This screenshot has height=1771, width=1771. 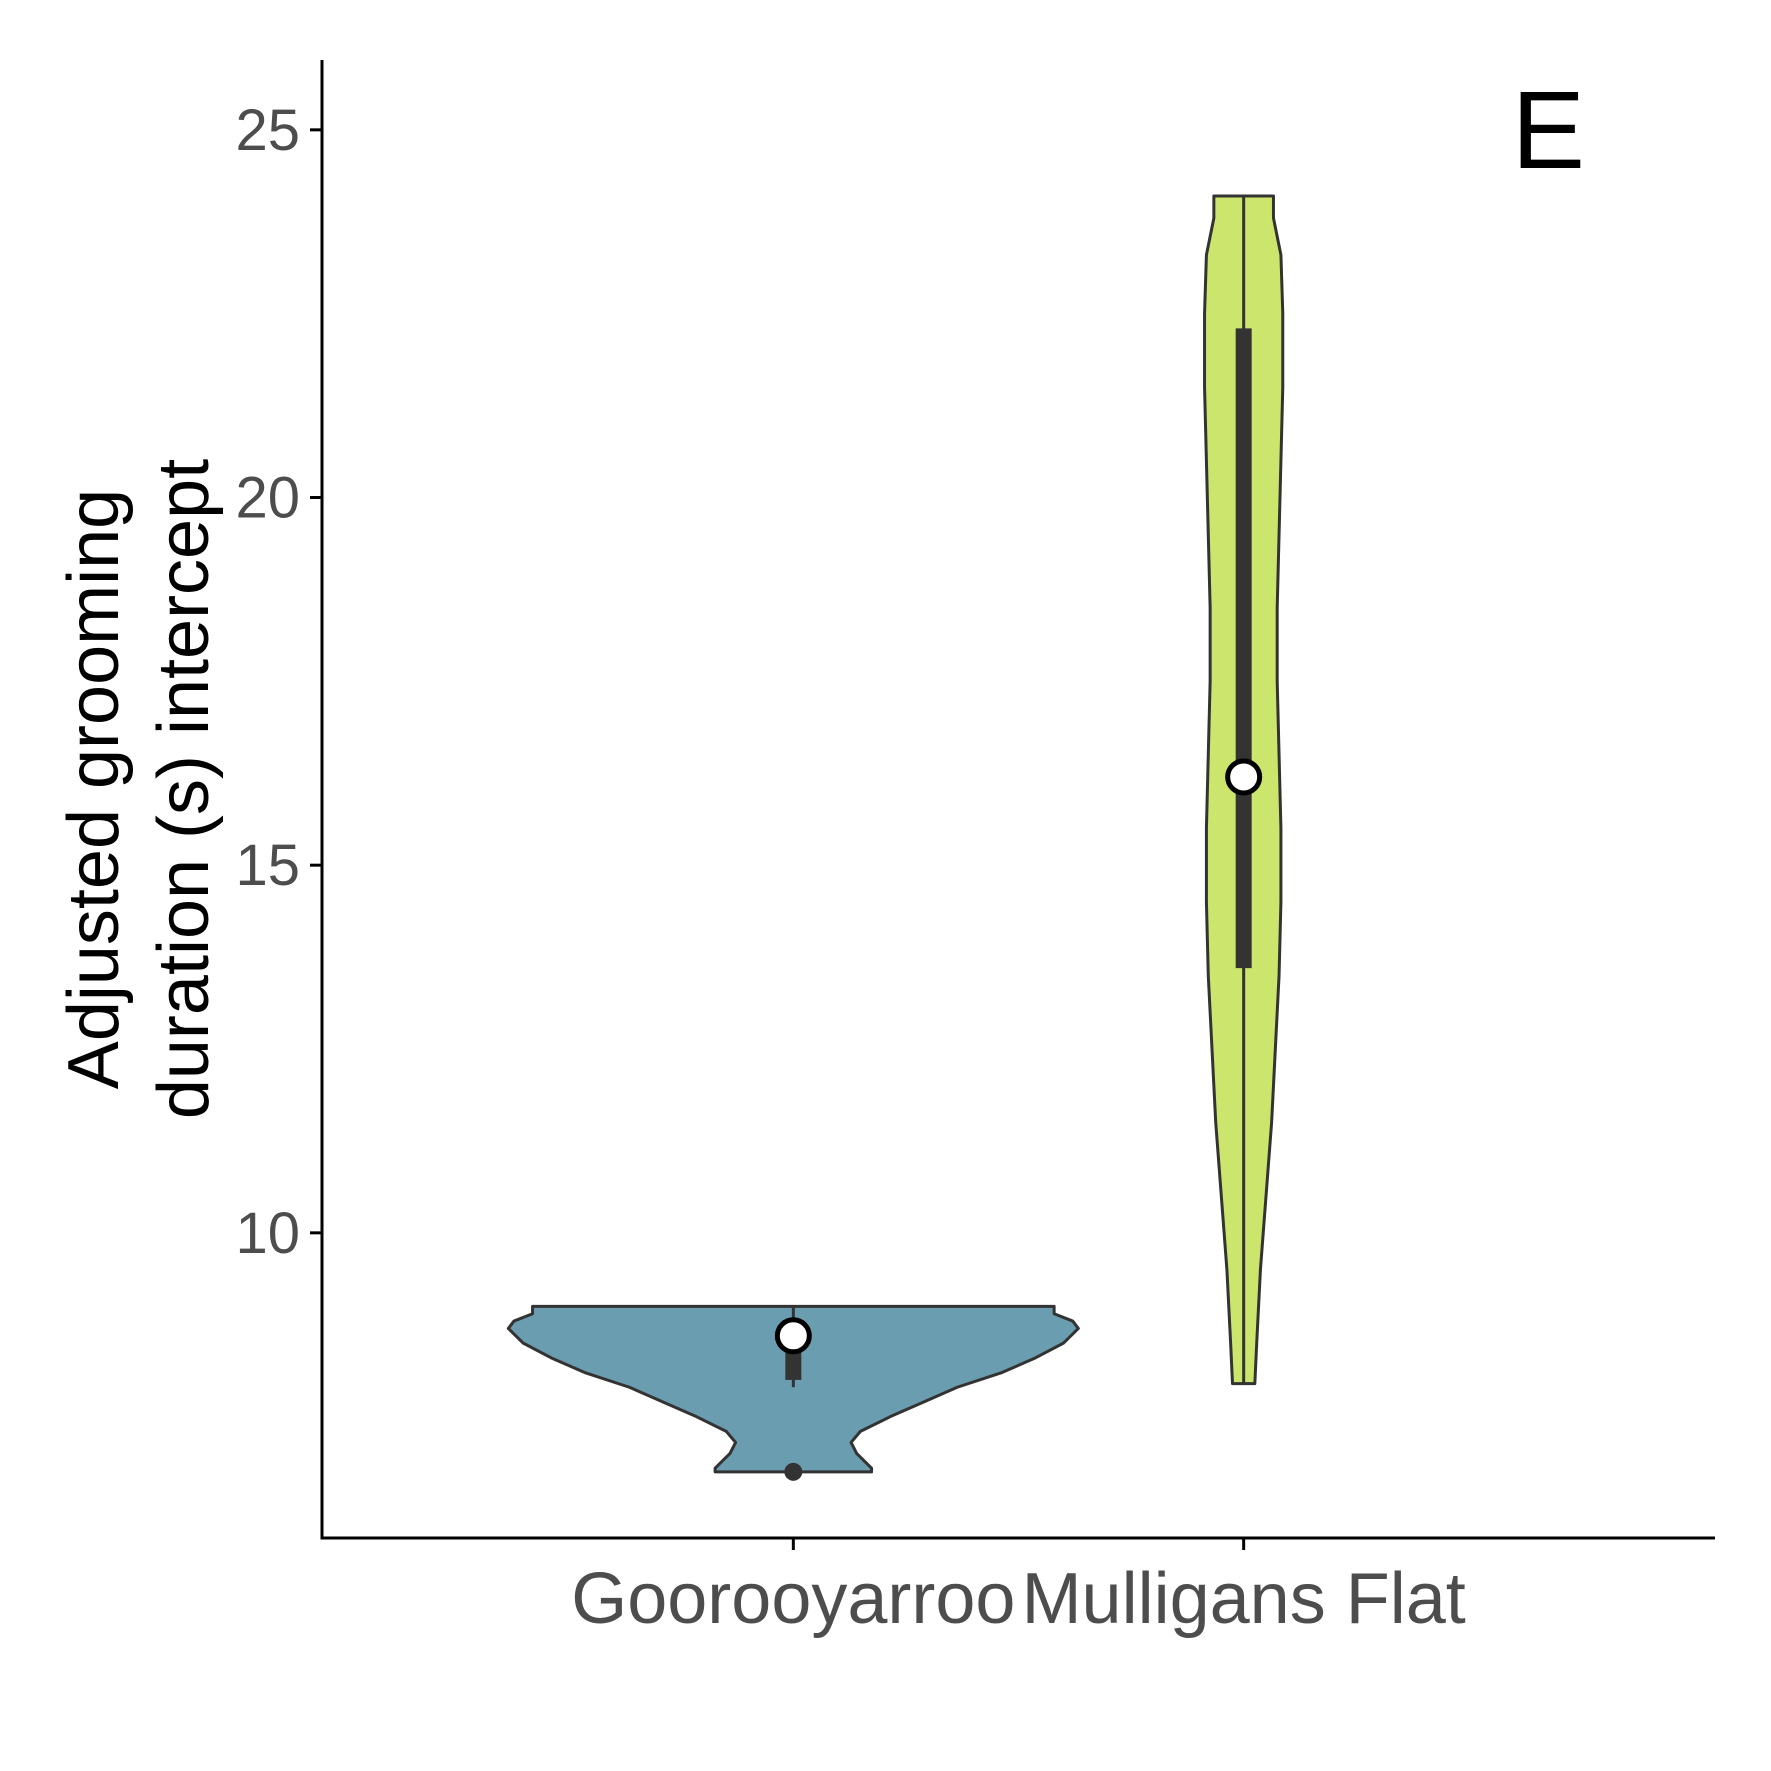 What do you see at coordinates (793, 1471) in the screenshot?
I see `outlier-point` at bounding box center [793, 1471].